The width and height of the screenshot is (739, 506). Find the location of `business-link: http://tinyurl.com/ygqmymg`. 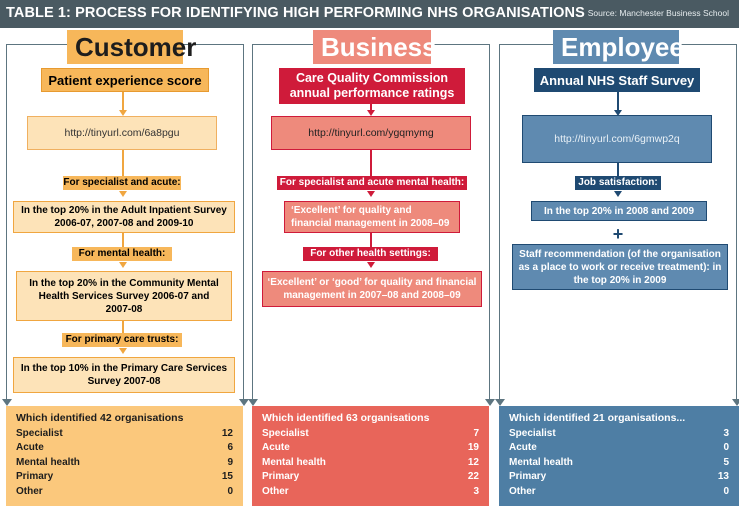

business-link: http://tinyurl.com/ygqmymg is located at coordinates (371, 133).